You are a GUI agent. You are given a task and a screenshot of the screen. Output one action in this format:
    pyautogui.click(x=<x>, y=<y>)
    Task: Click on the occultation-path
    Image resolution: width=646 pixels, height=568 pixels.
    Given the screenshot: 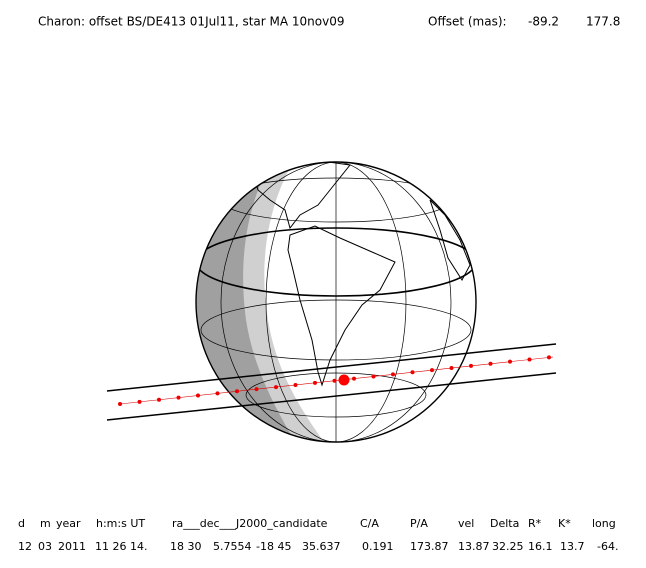 What is the action you would take?
    pyautogui.click(x=331, y=382)
    